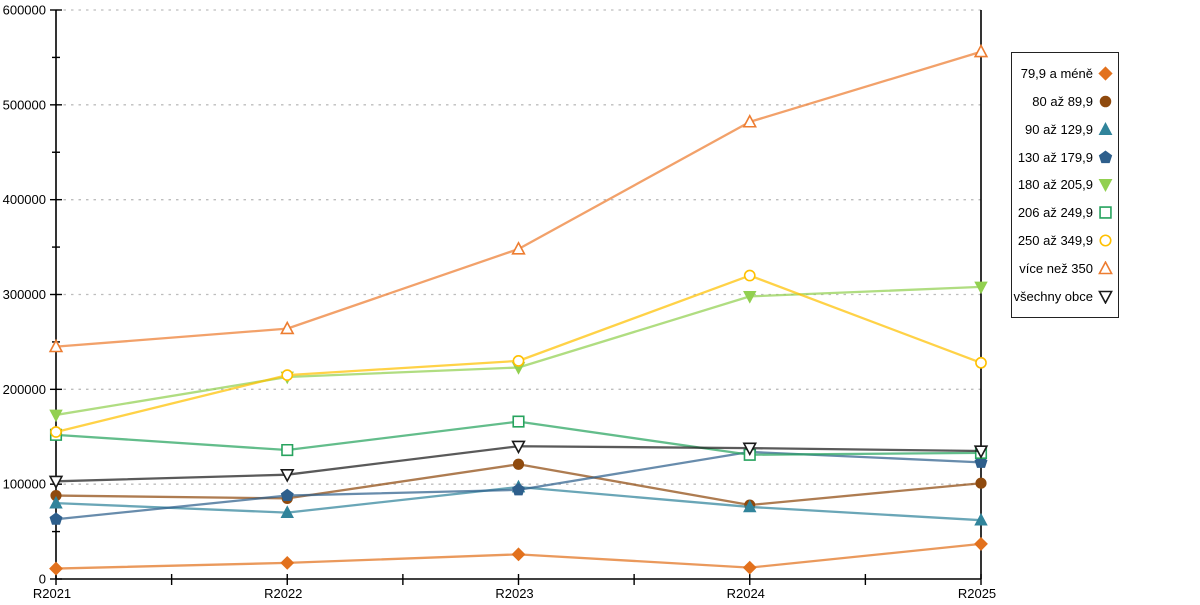 Image resolution: width=1200 pixels, height=605 pixels. Describe the element at coordinates (1055, 157) in the screenshot. I see `legend-label: 130 až 179,9` at that location.